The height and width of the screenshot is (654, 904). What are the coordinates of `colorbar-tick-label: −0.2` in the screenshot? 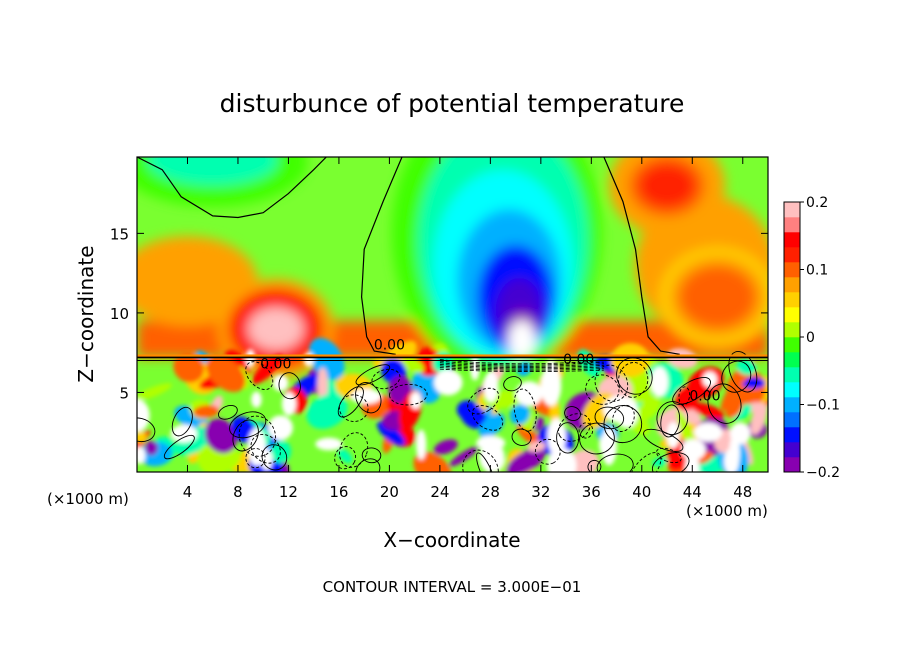 It's located at (823, 473).